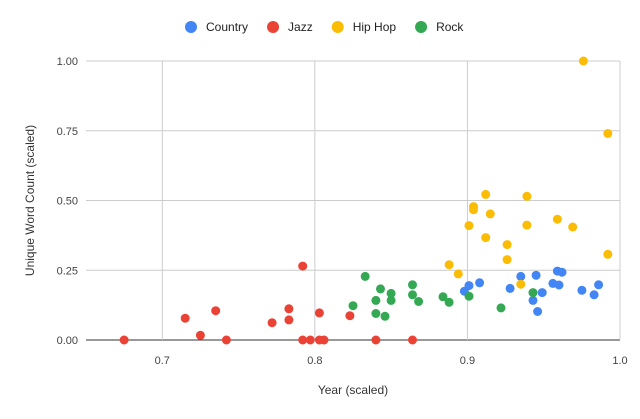  I want to click on series-rock, so click(443, 296).